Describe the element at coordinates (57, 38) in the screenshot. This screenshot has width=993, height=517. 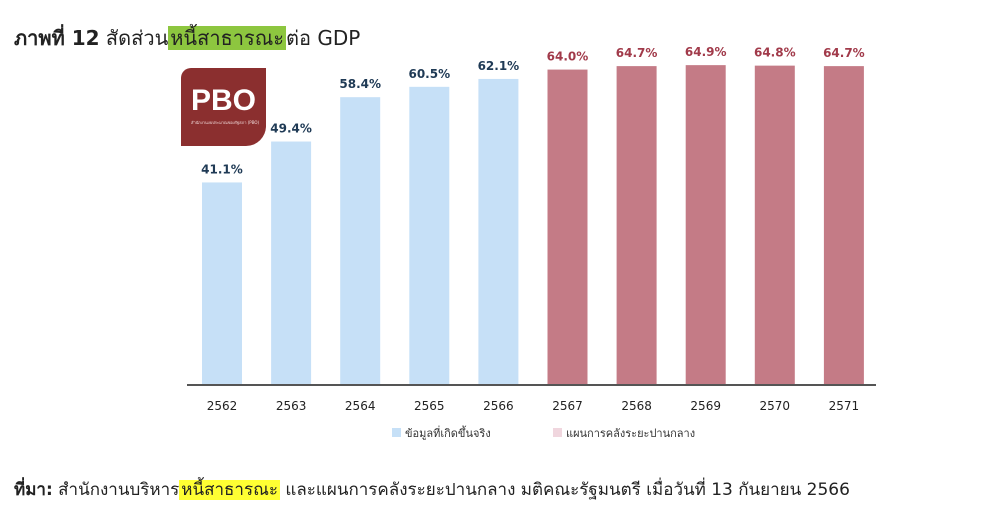
I see `figure-number: ภาพที่ 12` at that location.